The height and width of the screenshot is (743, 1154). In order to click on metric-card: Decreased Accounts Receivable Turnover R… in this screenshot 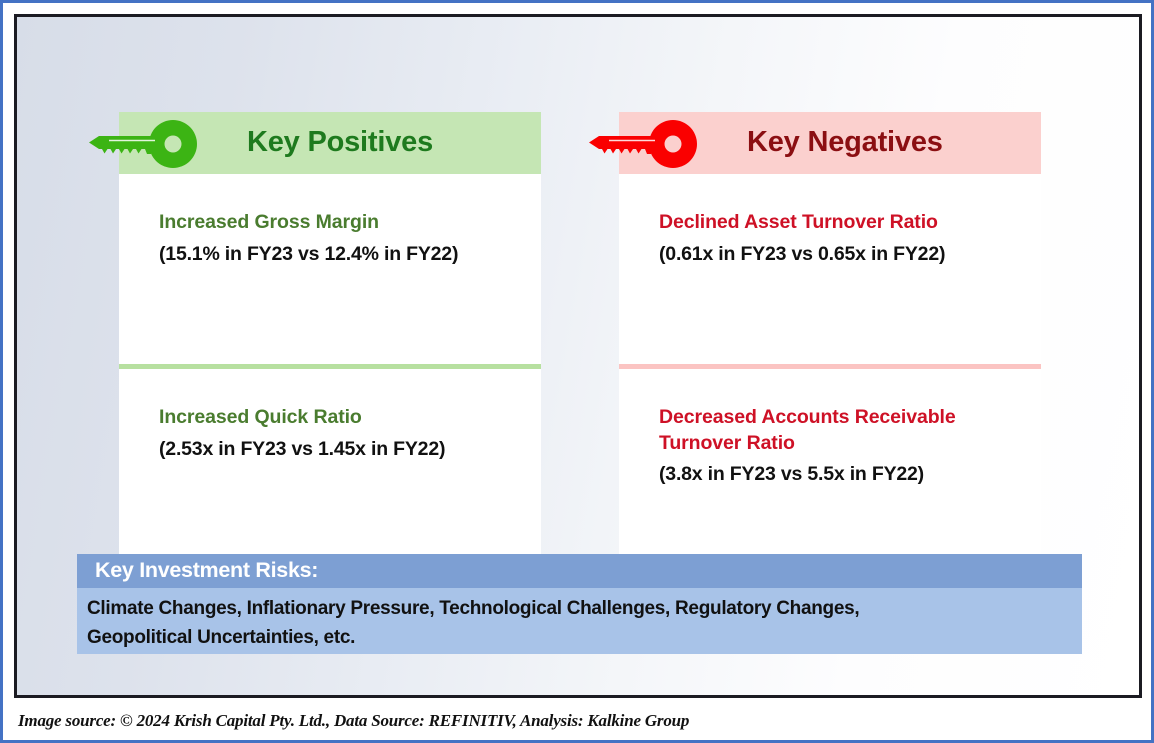, I will do `click(830, 461)`.